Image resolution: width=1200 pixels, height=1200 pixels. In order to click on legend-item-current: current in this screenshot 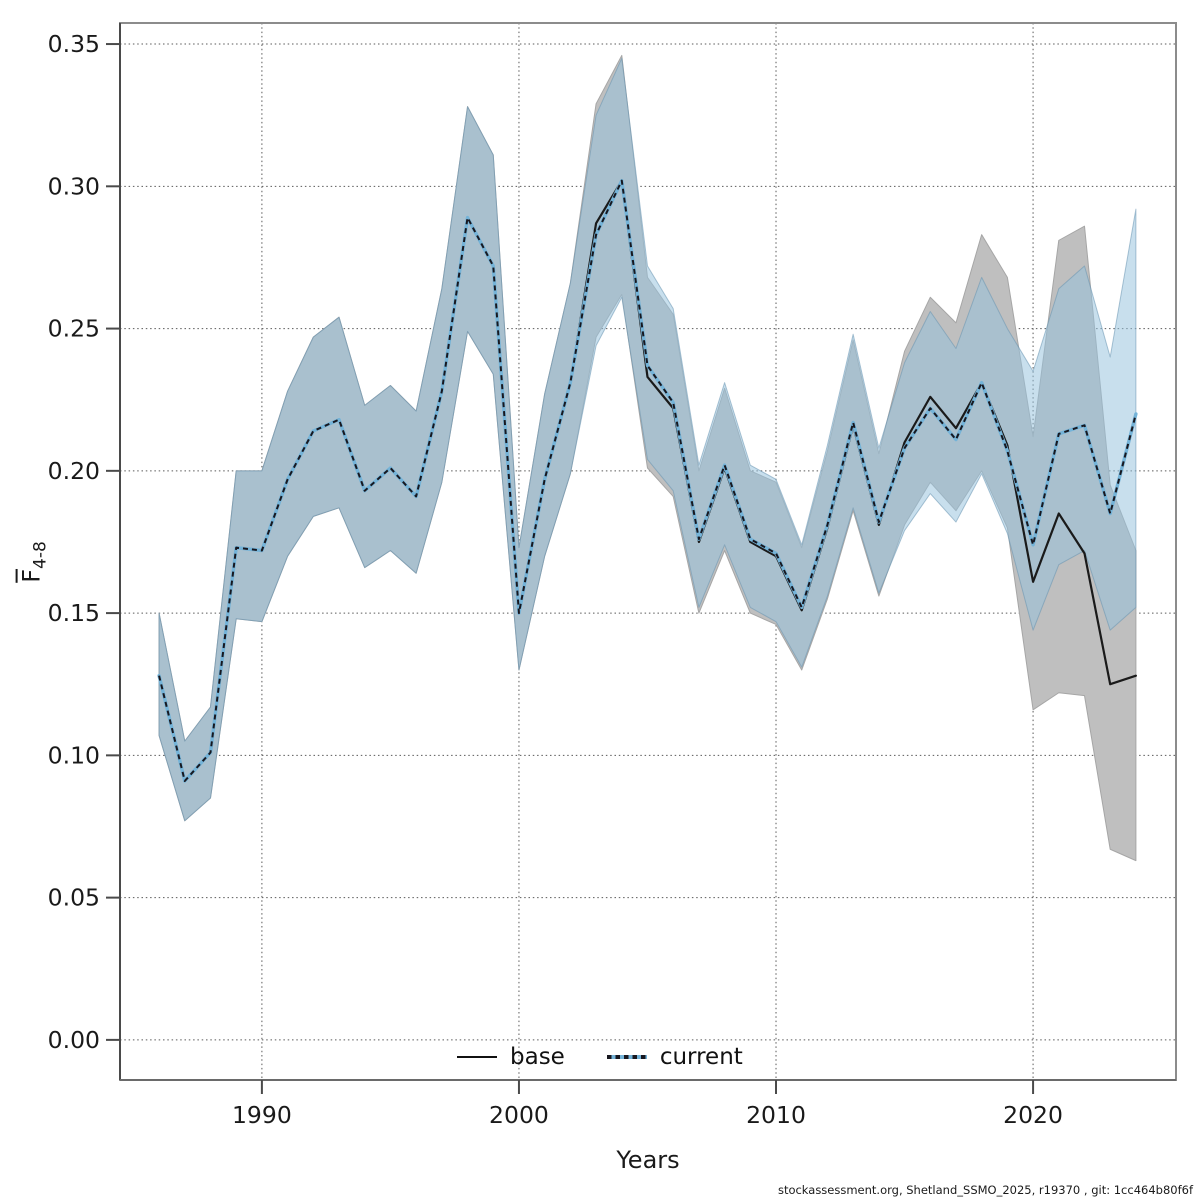, I will do `click(674, 1057)`.